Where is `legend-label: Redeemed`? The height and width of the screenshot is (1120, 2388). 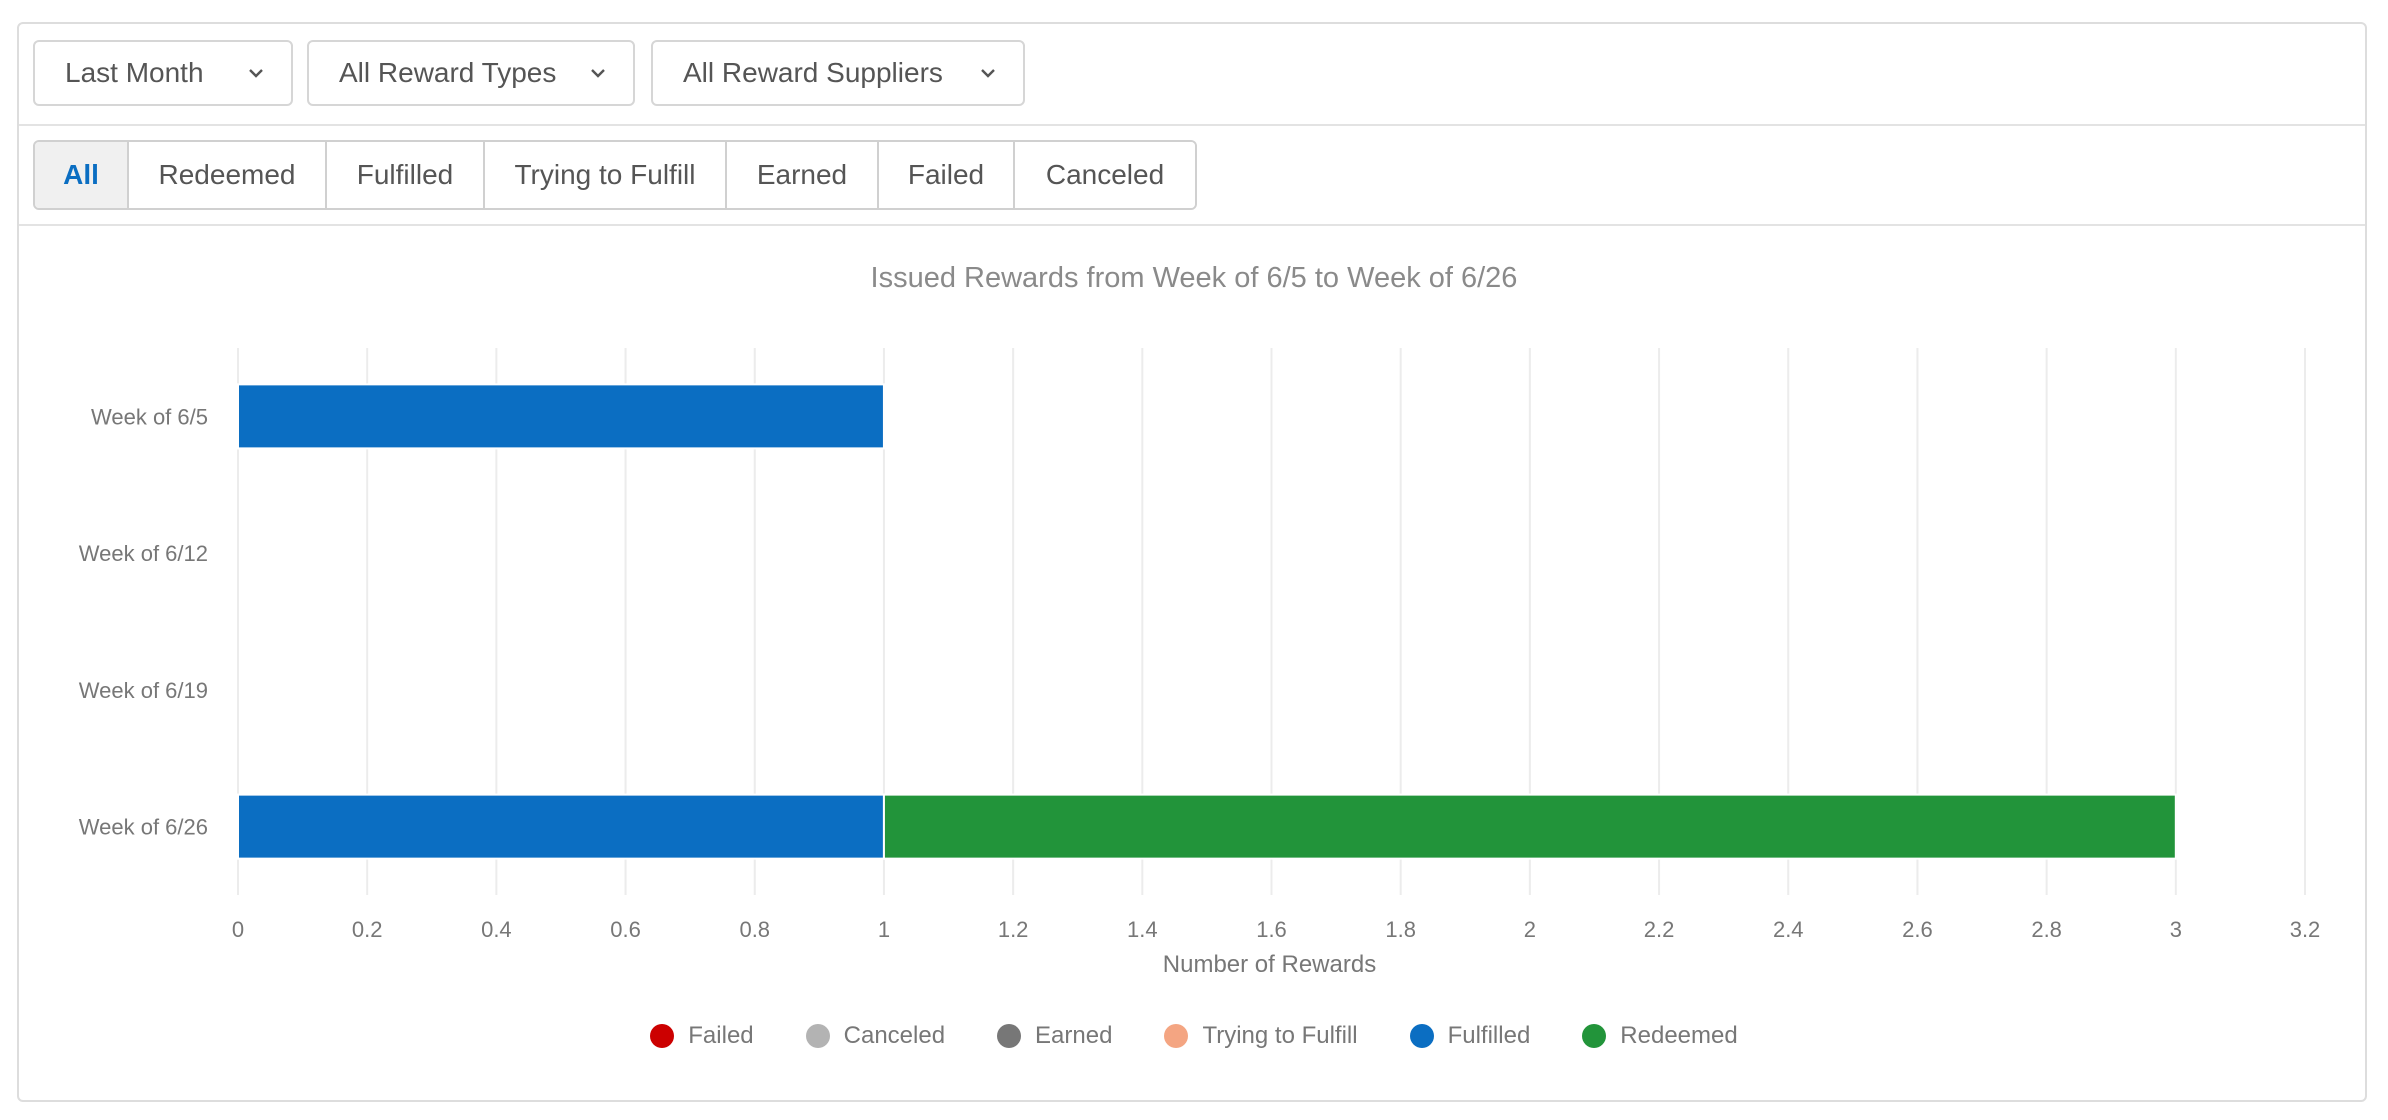
legend-label: Redeemed is located at coordinates (1679, 1035).